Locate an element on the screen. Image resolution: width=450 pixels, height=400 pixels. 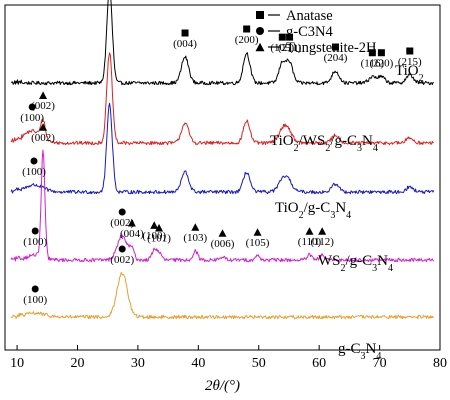
annotation-label: (116) is located at coordinates (373, 64).